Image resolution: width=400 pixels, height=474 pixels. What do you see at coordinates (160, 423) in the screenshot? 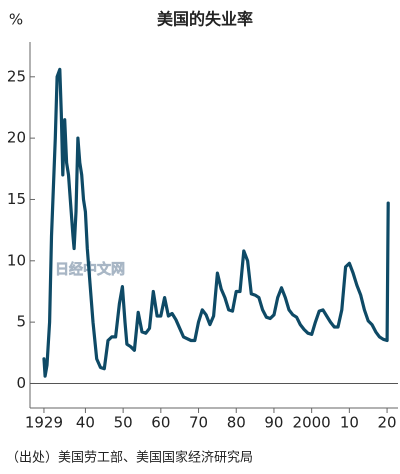
I see `x-tick-label: 60` at bounding box center [160, 423].